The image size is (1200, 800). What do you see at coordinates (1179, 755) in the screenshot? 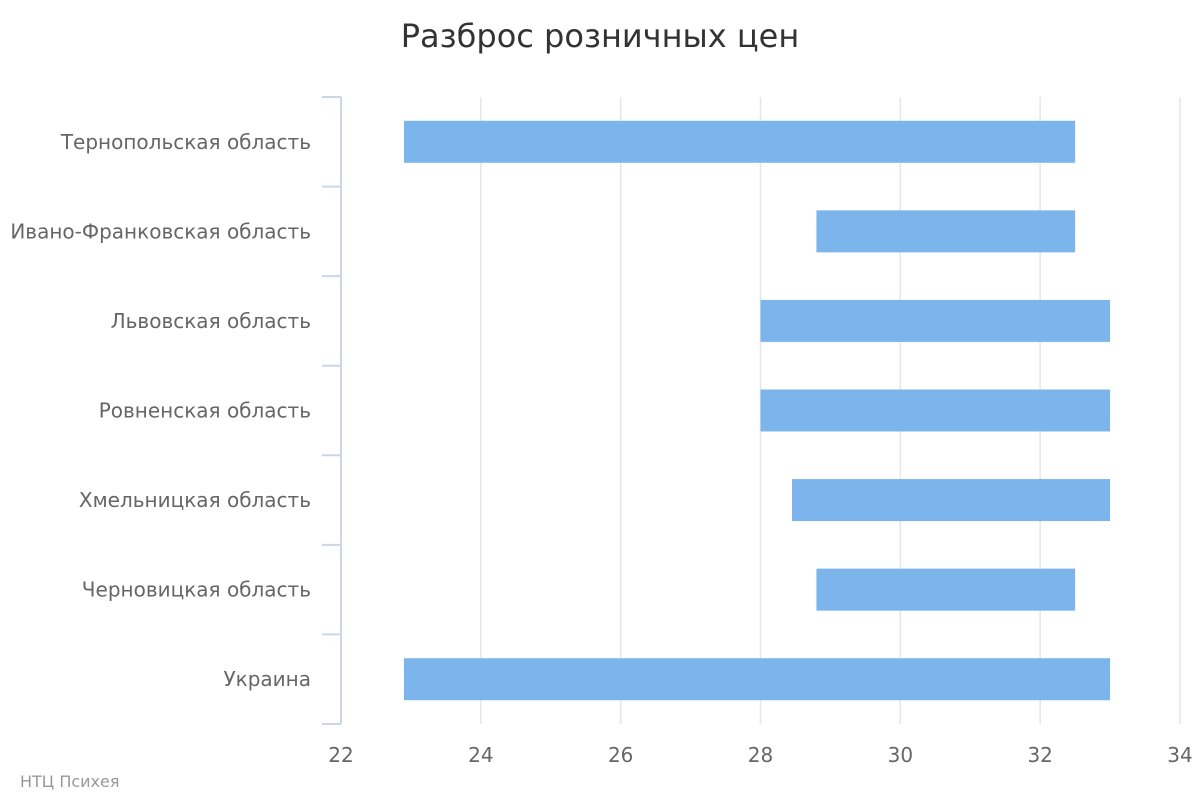
I see `x-tick-label: 34` at bounding box center [1179, 755].